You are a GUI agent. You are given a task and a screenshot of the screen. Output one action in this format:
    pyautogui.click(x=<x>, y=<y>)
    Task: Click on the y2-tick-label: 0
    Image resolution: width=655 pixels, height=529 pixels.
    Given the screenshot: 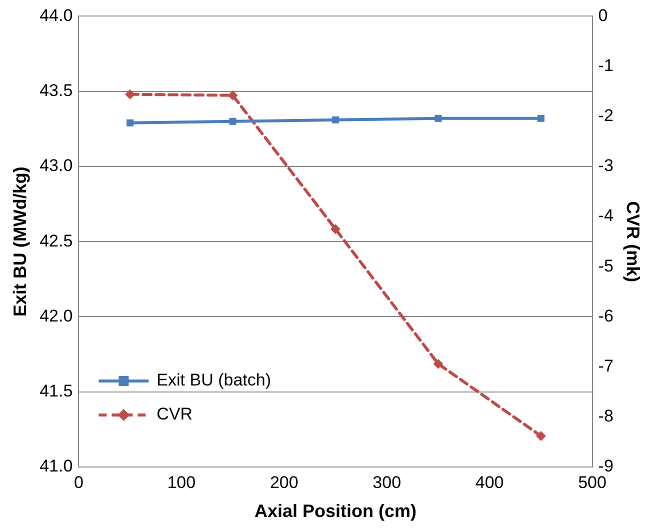 What is the action you would take?
    pyautogui.click(x=603, y=15)
    